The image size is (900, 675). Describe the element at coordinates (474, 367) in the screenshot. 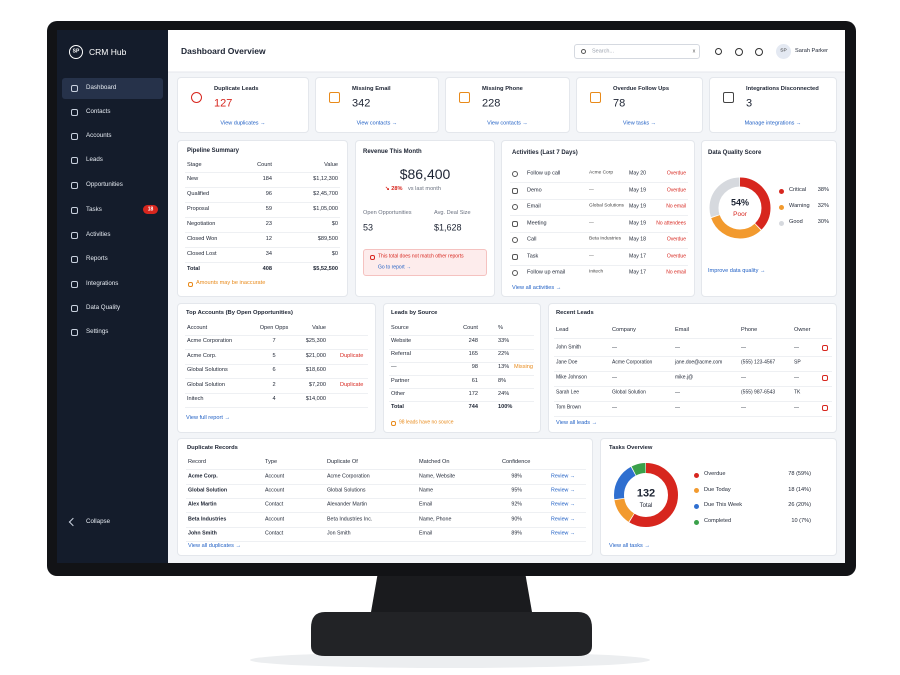

I see `table-cell: 98` at that location.